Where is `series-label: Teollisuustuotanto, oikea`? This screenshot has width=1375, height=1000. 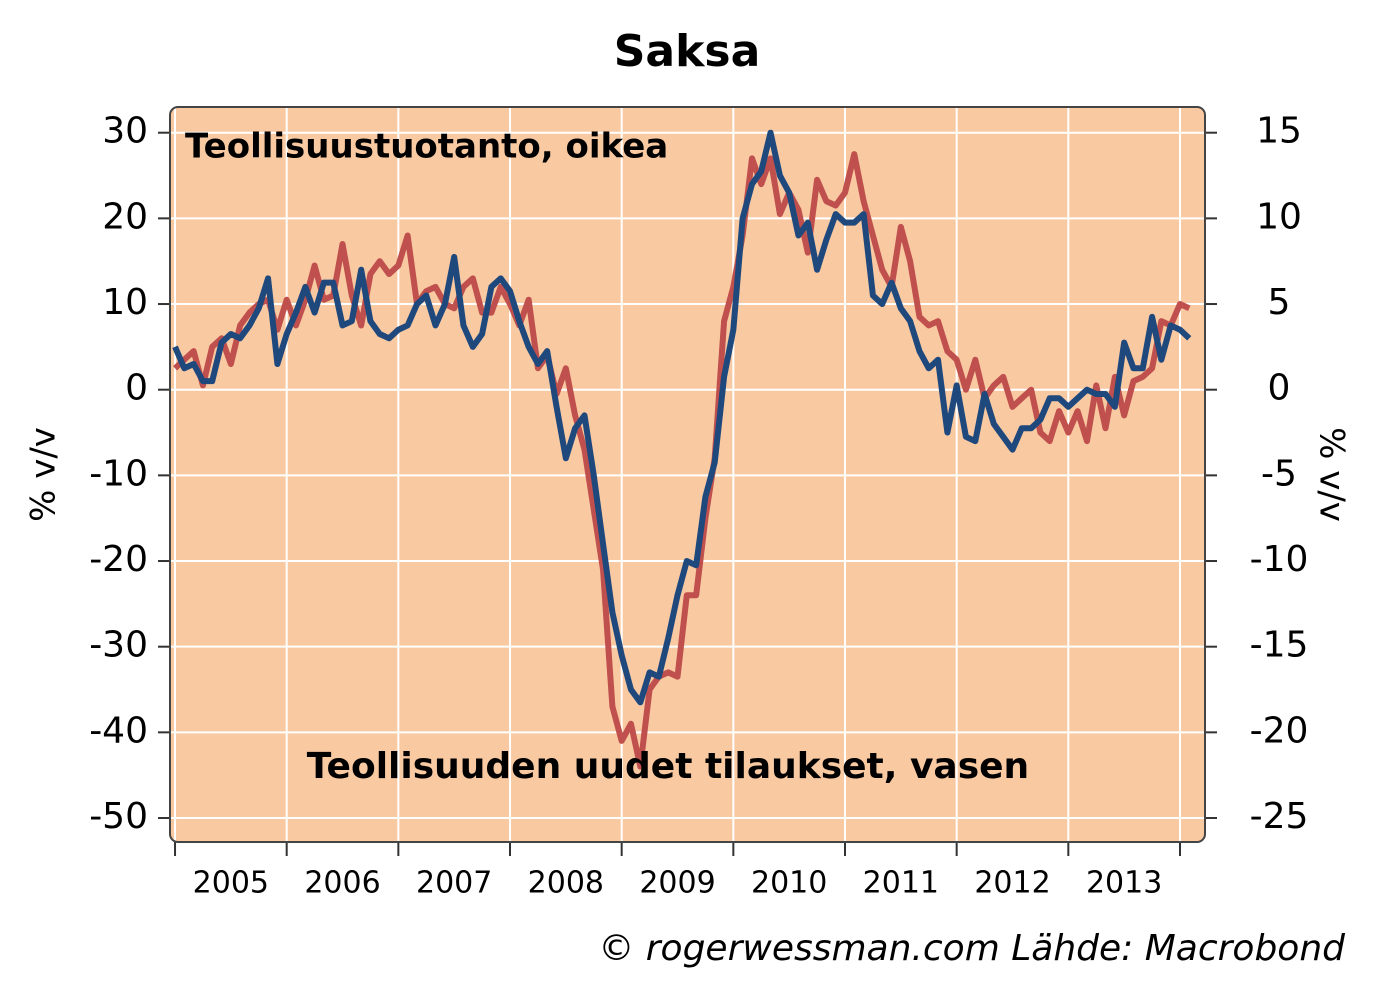 series-label: Teollisuustuotanto, oikea is located at coordinates (426, 147).